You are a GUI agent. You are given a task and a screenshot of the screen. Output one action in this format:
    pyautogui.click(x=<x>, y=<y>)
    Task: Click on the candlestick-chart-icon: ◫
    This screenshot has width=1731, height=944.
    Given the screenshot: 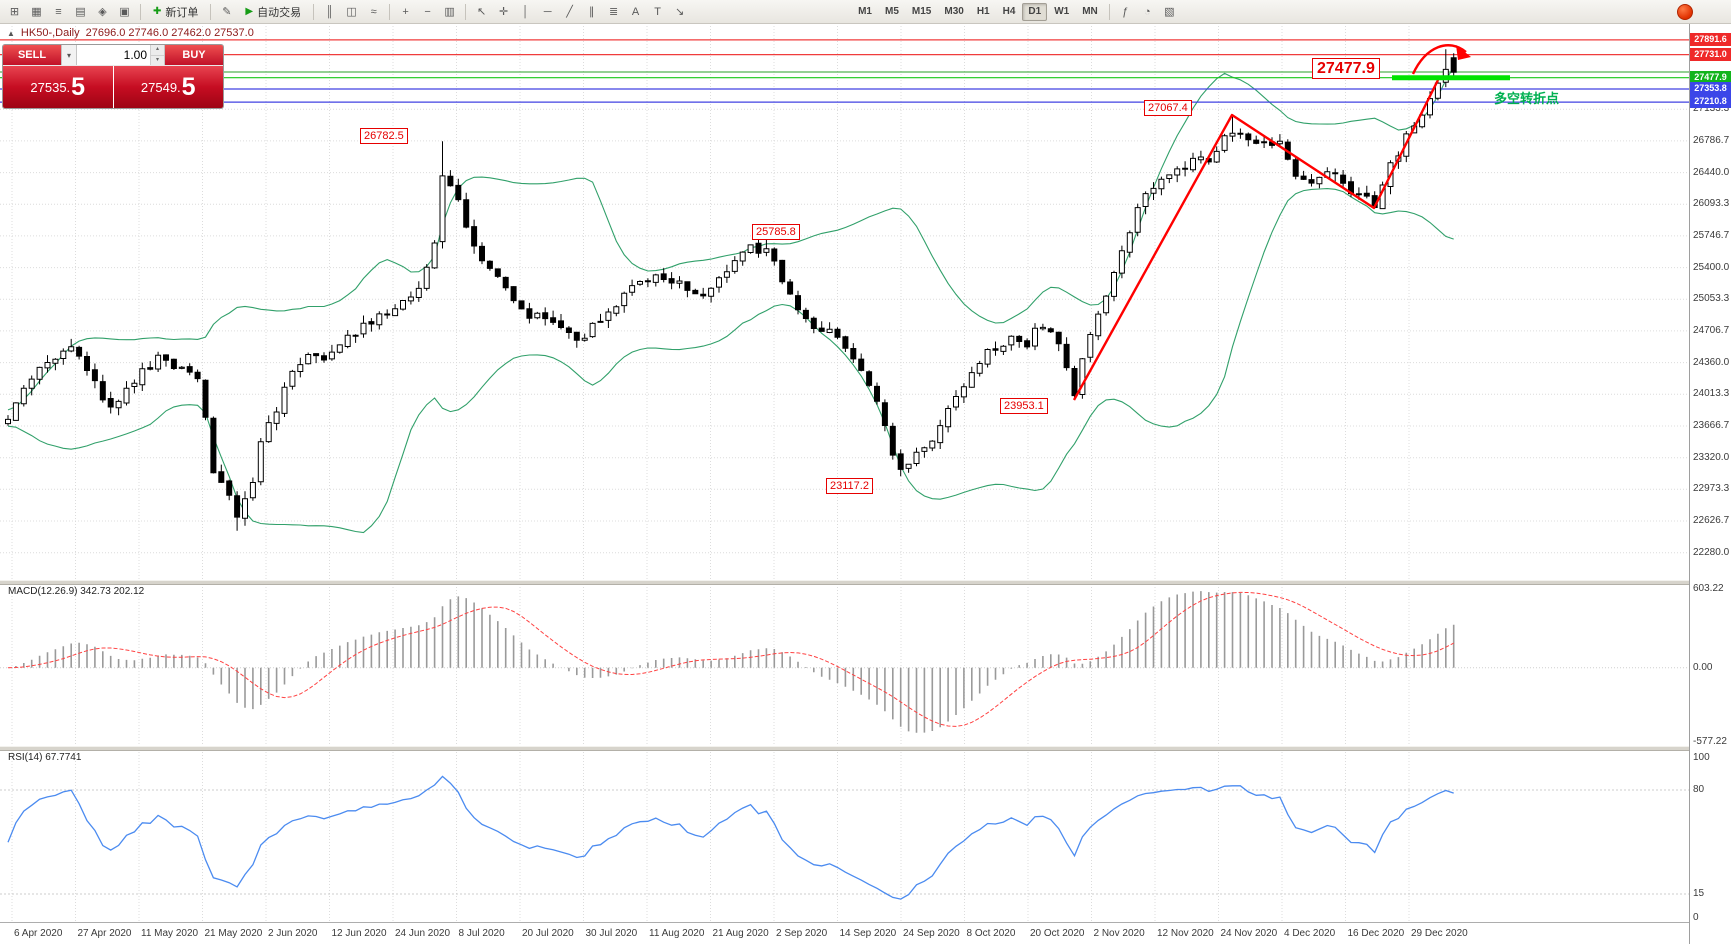 What is the action you would take?
    pyautogui.click(x=351, y=12)
    